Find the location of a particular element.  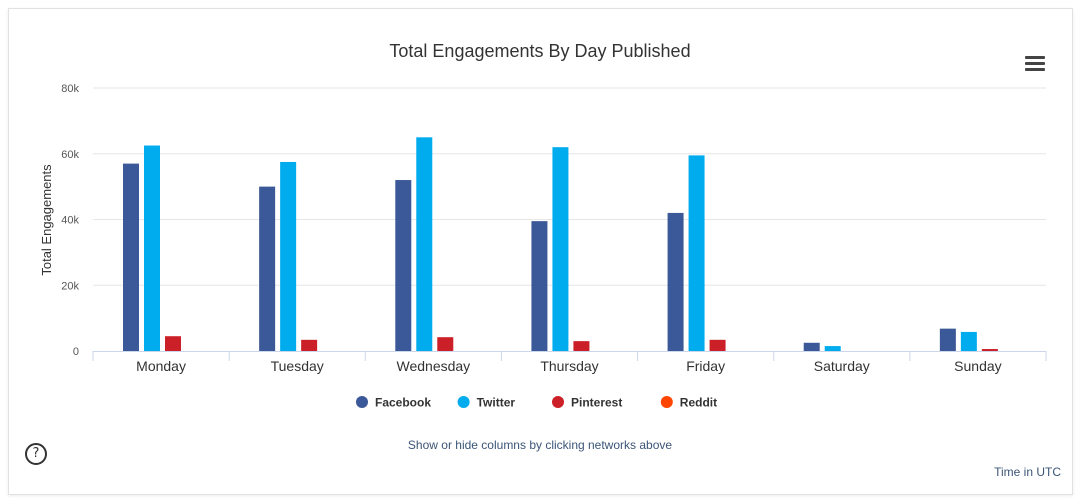

legend-label: Facebook is located at coordinates (403, 403).